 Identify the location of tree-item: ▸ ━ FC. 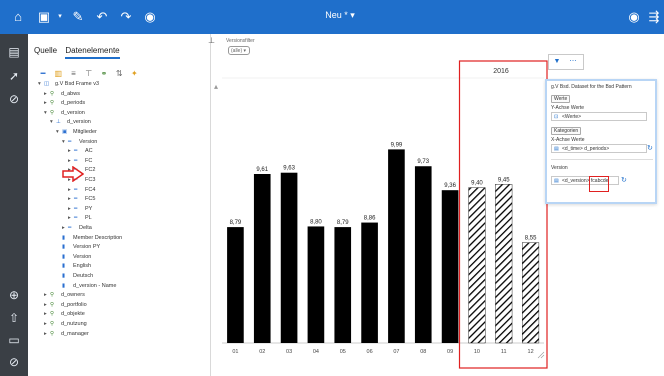
(80, 161).